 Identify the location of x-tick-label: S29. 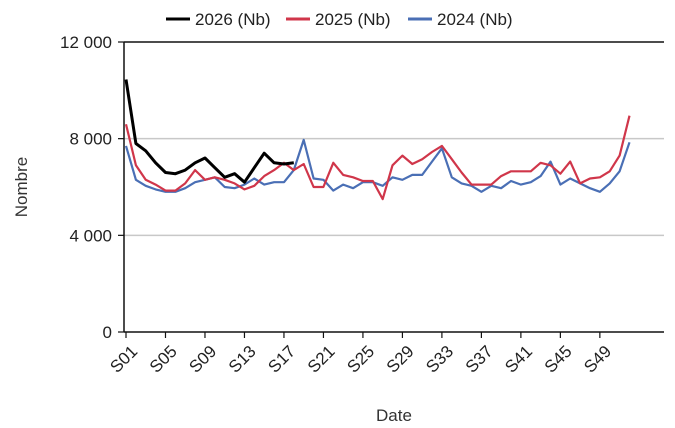
(400, 359).